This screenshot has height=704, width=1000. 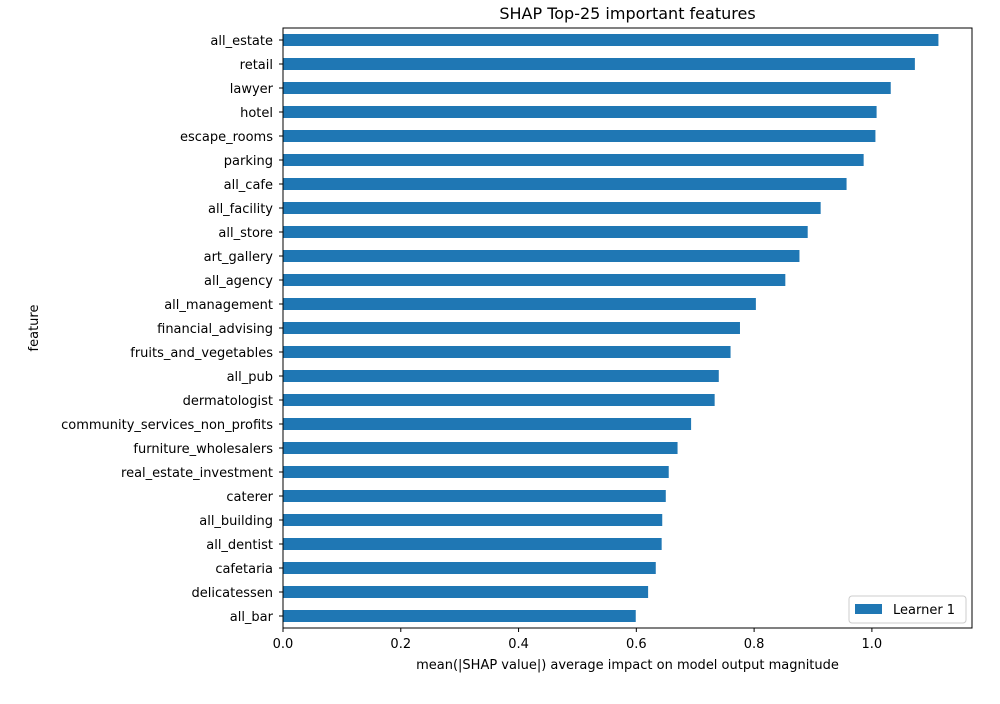 What do you see at coordinates (250, 377) in the screenshot?
I see `y-tick-label: all_pub` at bounding box center [250, 377].